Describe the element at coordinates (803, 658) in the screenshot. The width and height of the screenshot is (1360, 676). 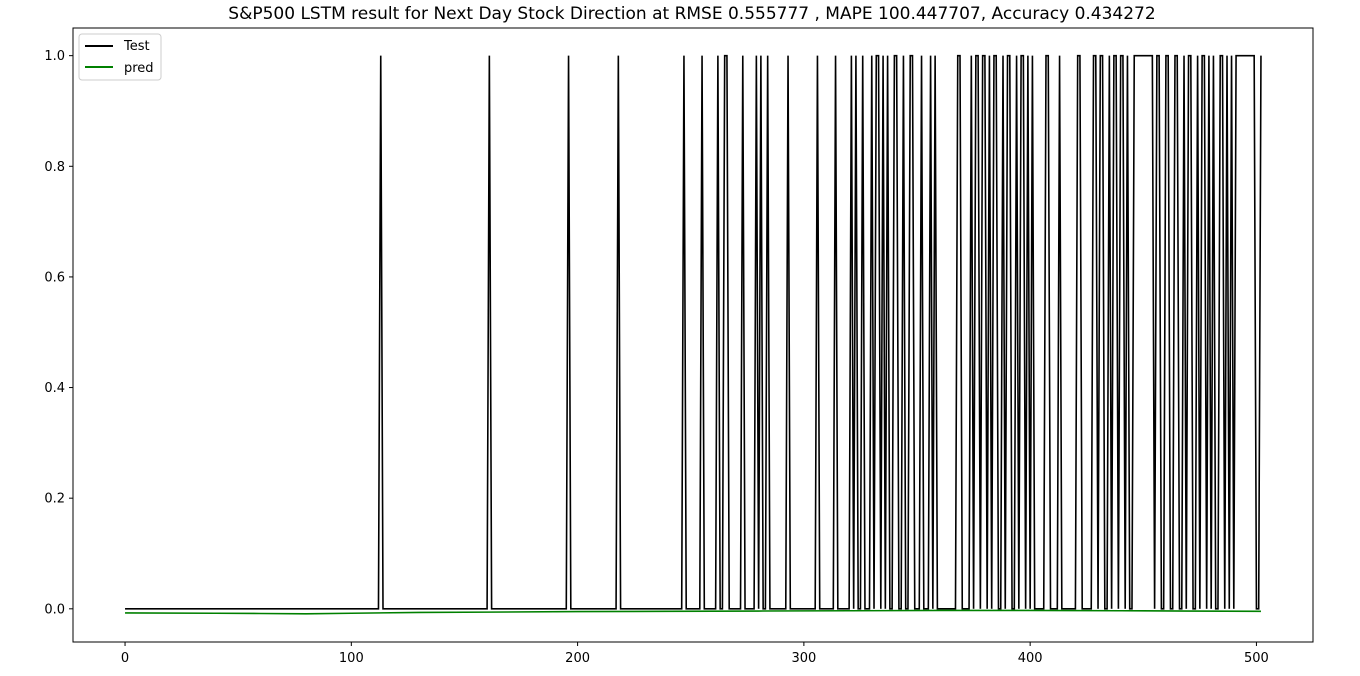
I see `x-tick-label: 300` at that location.